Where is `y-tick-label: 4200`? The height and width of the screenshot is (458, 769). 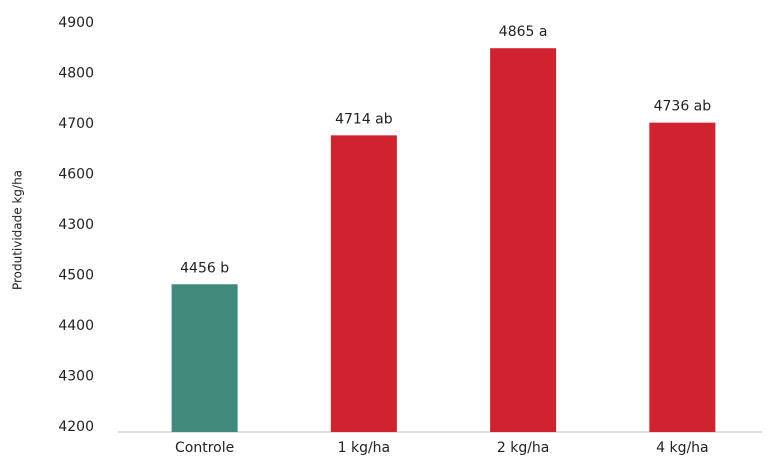 y-tick-label: 4200 is located at coordinates (76, 427).